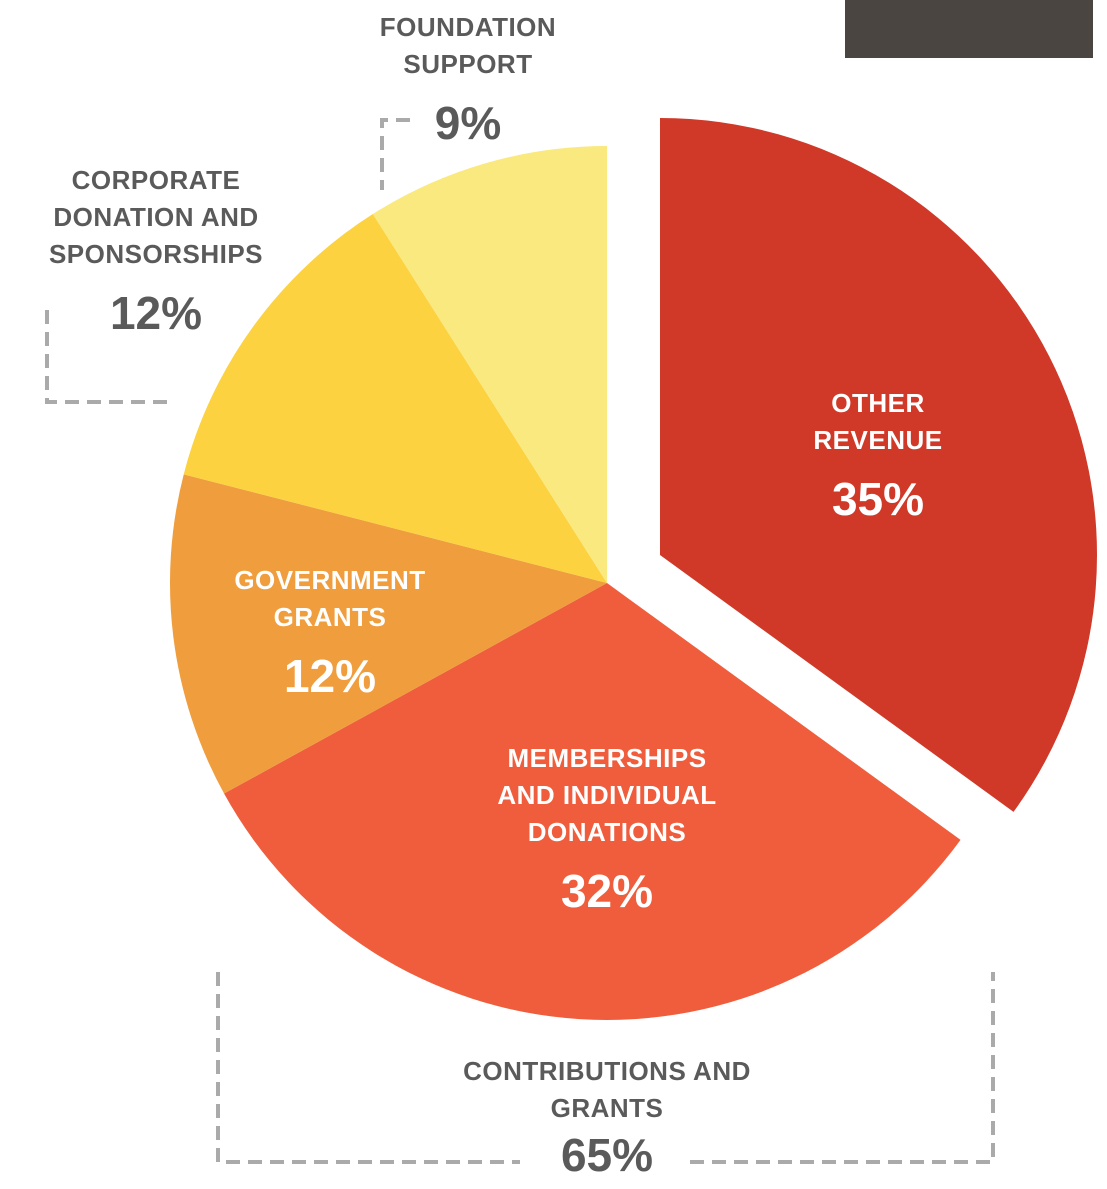 The height and width of the screenshot is (1189, 1107). I want to click on slice-label: MEMBERSHIPS AND INDIVIDUAL DONATIONS 32%, so click(607, 830).